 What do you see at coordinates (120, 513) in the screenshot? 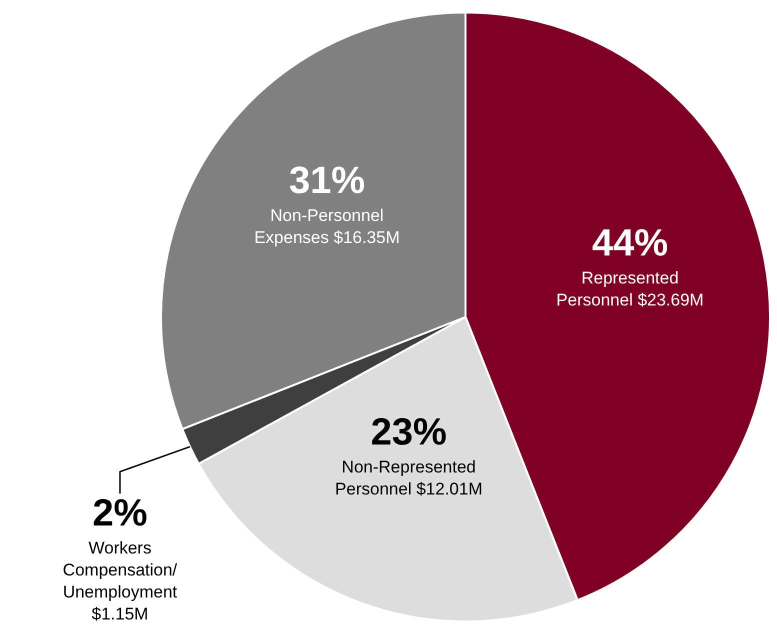
I see `data-label: 2%` at bounding box center [120, 513].